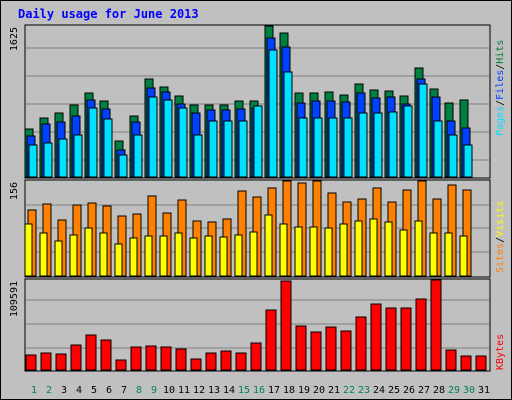 The height and width of the screenshot is (400, 512). Describe the element at coordinates (319, 390) in the screenshot. I see `x-tick-label-day-20: 20` at that location.